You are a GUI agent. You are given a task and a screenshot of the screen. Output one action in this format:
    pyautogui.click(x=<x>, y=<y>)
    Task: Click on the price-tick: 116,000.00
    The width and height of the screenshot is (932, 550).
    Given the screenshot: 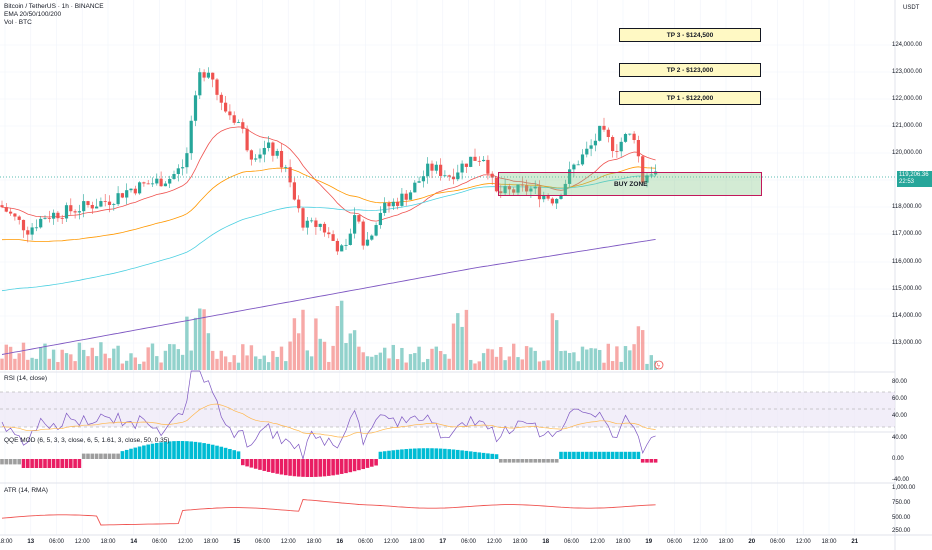 What is the action you would take?
    pyautogui.click(x=907, y=262)
    